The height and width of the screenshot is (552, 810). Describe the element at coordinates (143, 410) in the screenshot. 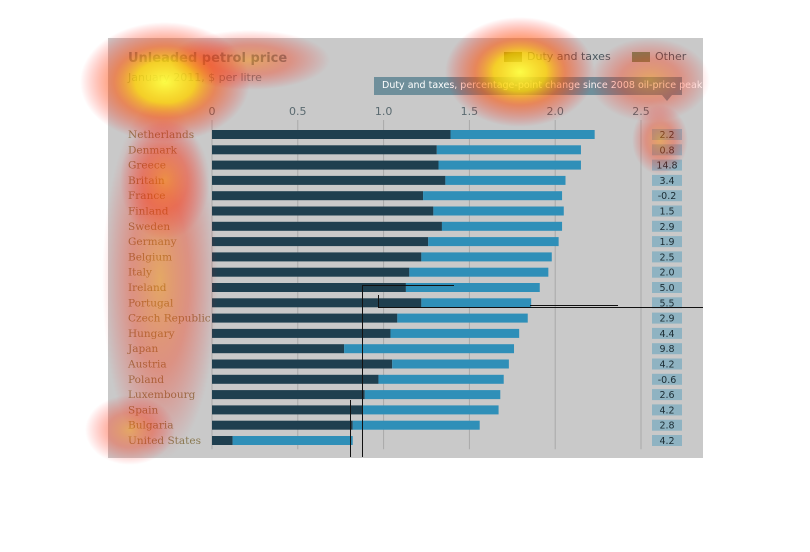

I see `category-label: Spain` at that location.